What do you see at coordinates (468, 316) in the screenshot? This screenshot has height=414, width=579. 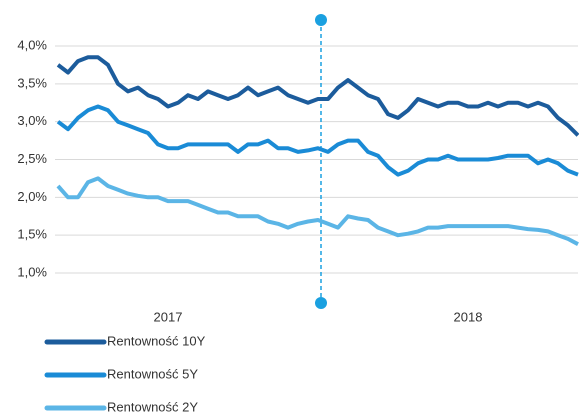 I see `x-tick-label: 2018` at bounding box center [468, 316].